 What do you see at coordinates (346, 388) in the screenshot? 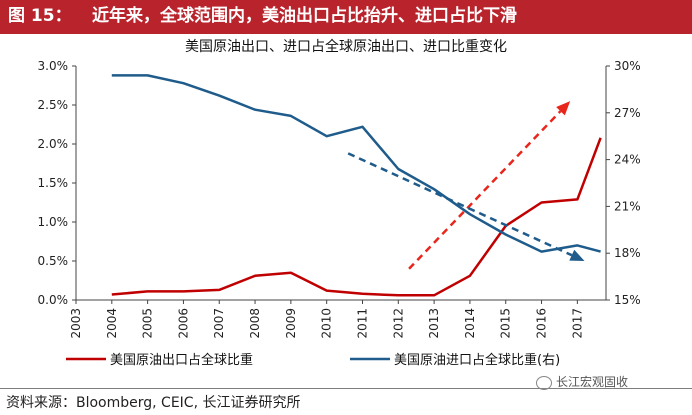
I see `bottom-rule` at bounding box center [346, 388].